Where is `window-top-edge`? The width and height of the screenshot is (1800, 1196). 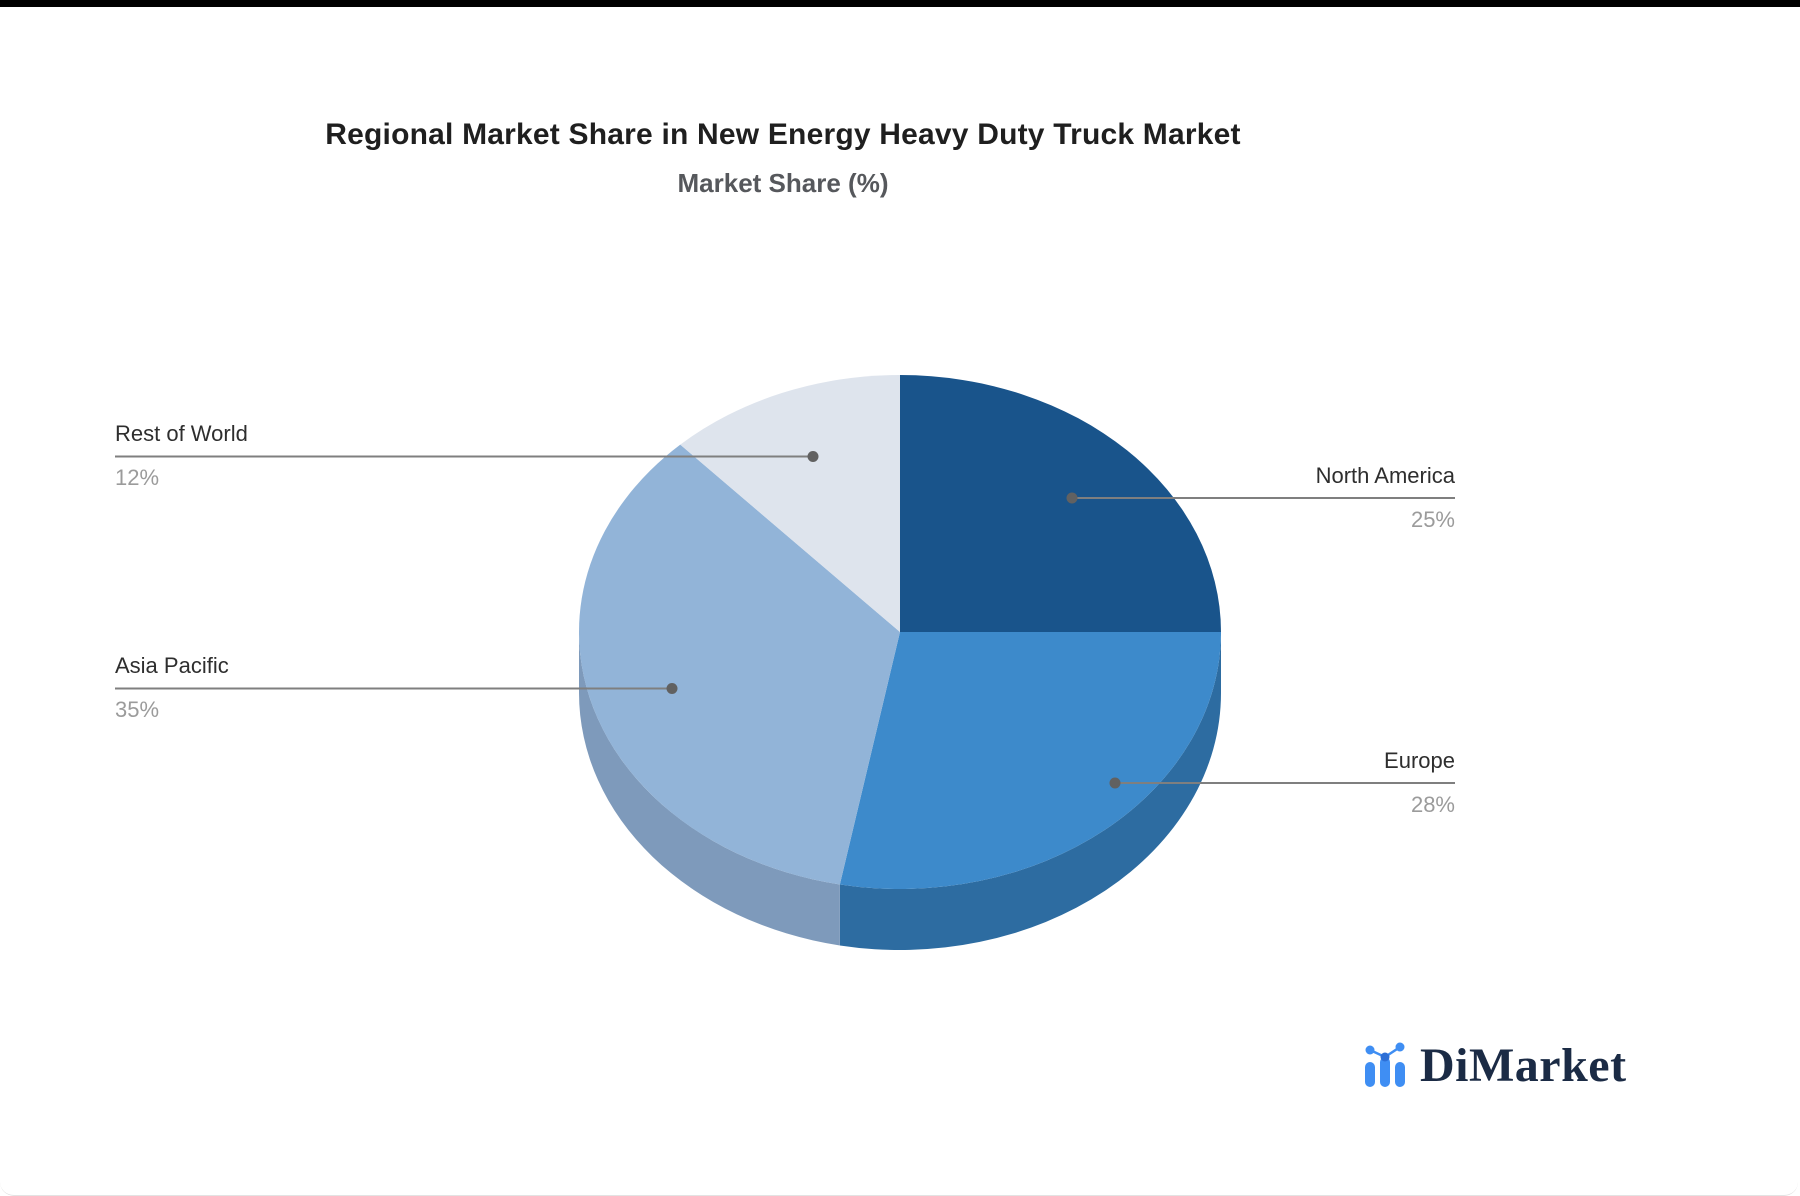 window-top-edge is located at coordinates (900, 3).